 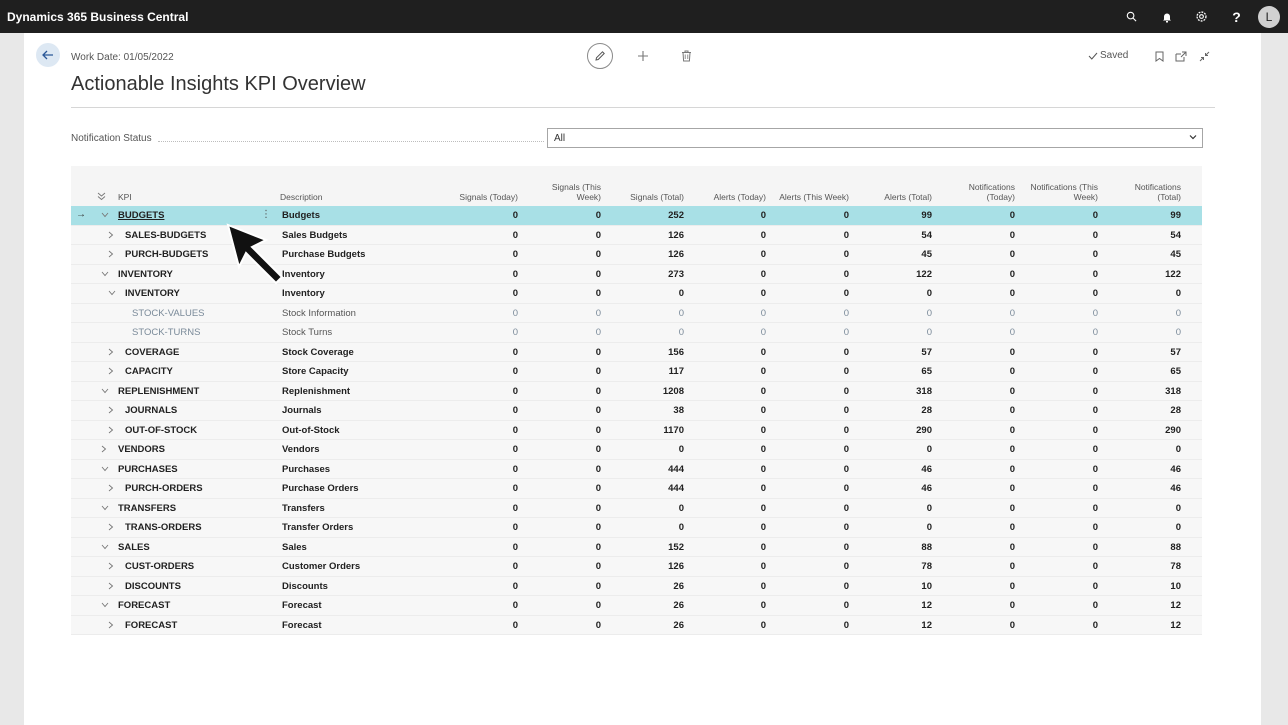 I want to click on kpi-code: TRANS-ORDERS, so click(x=163, y=527).